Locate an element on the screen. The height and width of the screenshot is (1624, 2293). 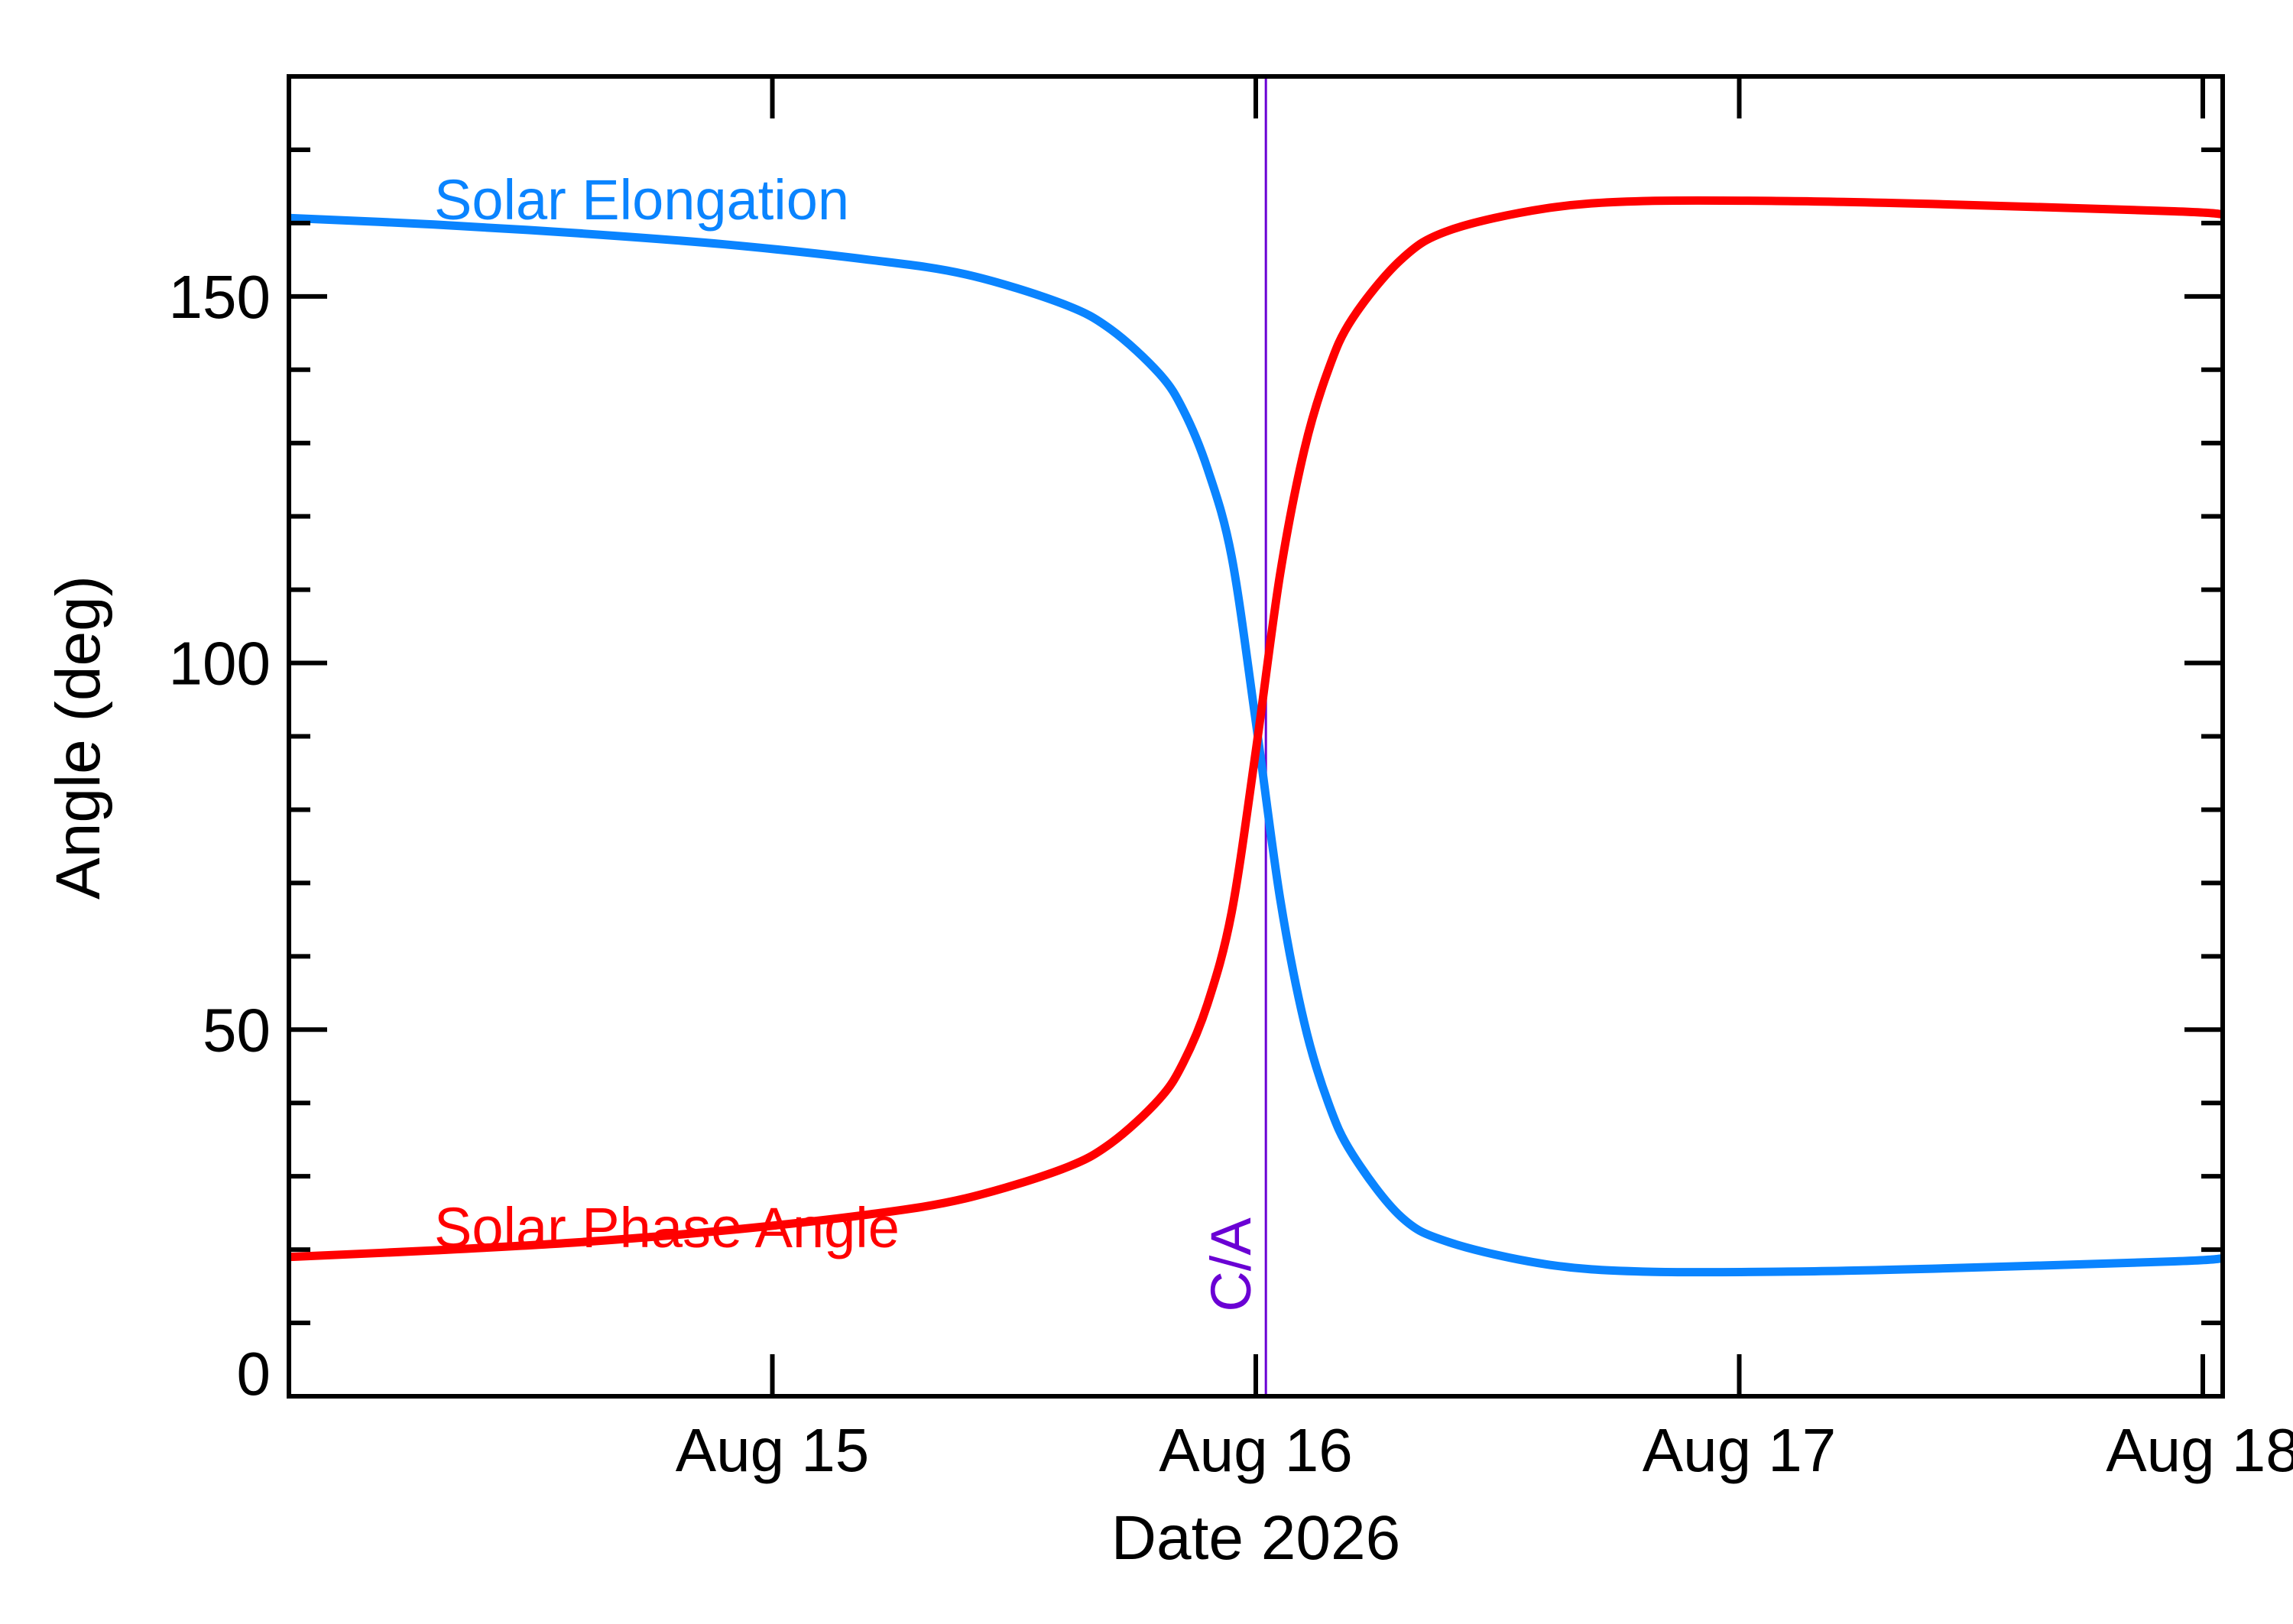
y-axis-title: Angle (deg) is located at coordinates (78, 737).